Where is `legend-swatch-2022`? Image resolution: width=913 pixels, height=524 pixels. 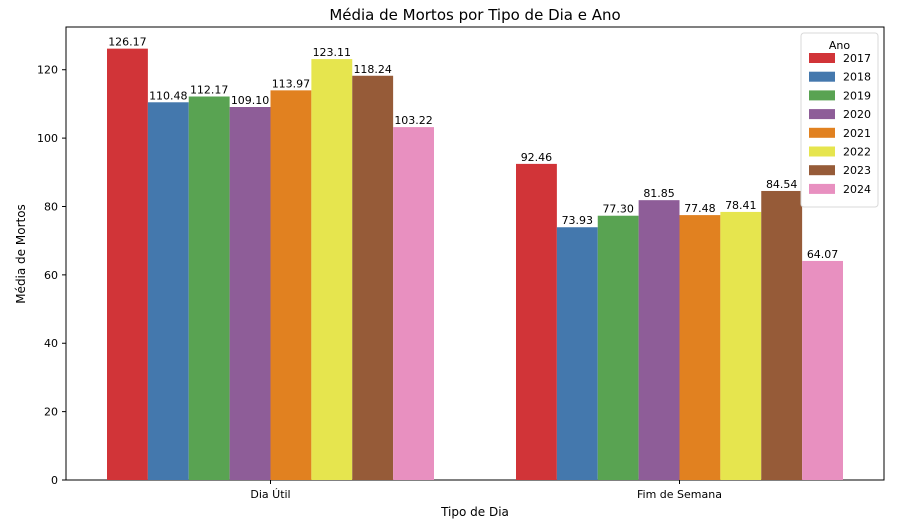 legend-swatch-2022 is located at coordinates (822, 151).